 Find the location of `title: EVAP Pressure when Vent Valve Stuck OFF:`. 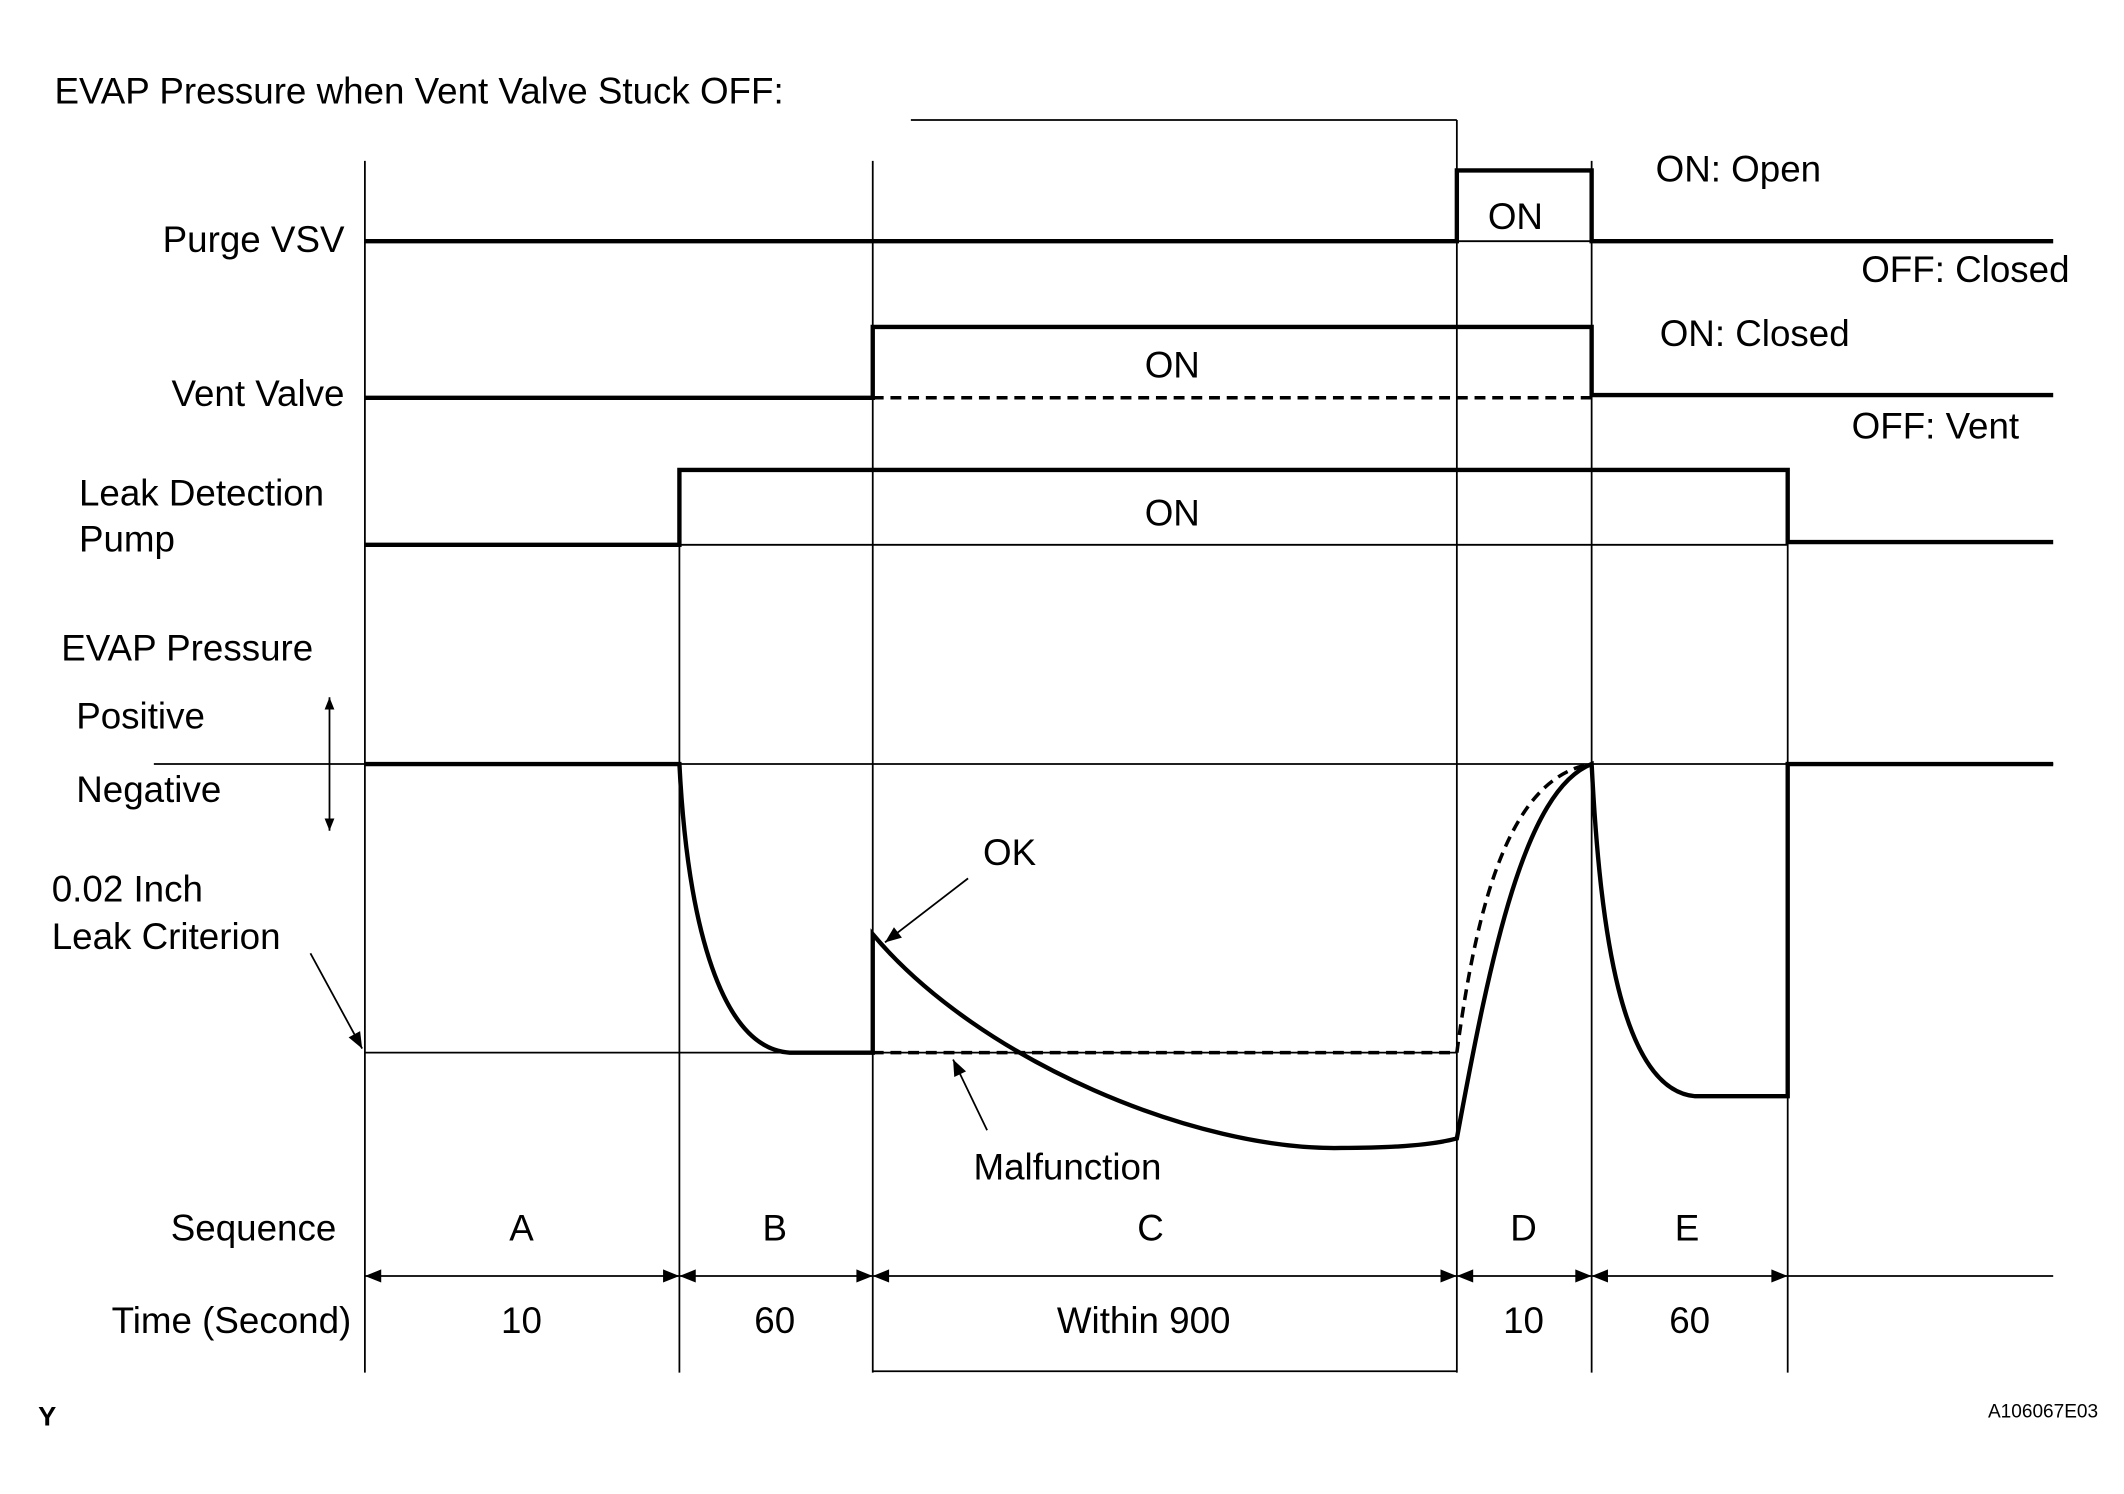

title: EVAP Pressure when Vent Valve Stuck OFF: is located at coordinates (418, 91).